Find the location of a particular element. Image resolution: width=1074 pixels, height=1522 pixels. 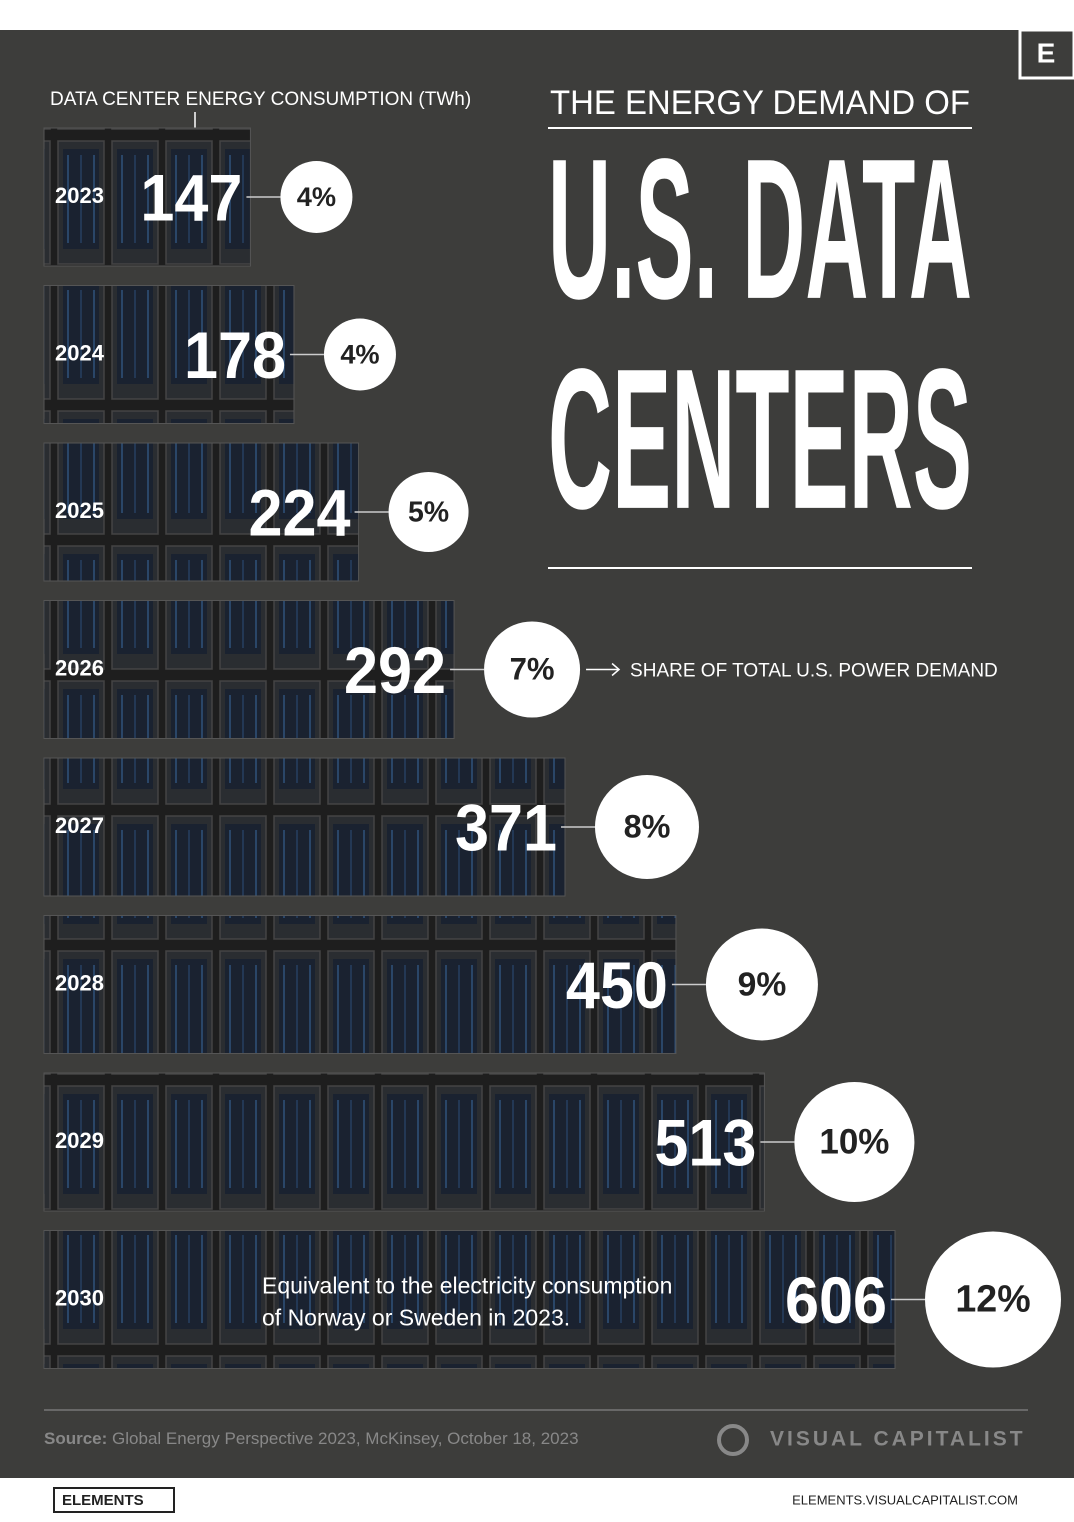

category-label: 2023 is located at coordinates (79, 195).